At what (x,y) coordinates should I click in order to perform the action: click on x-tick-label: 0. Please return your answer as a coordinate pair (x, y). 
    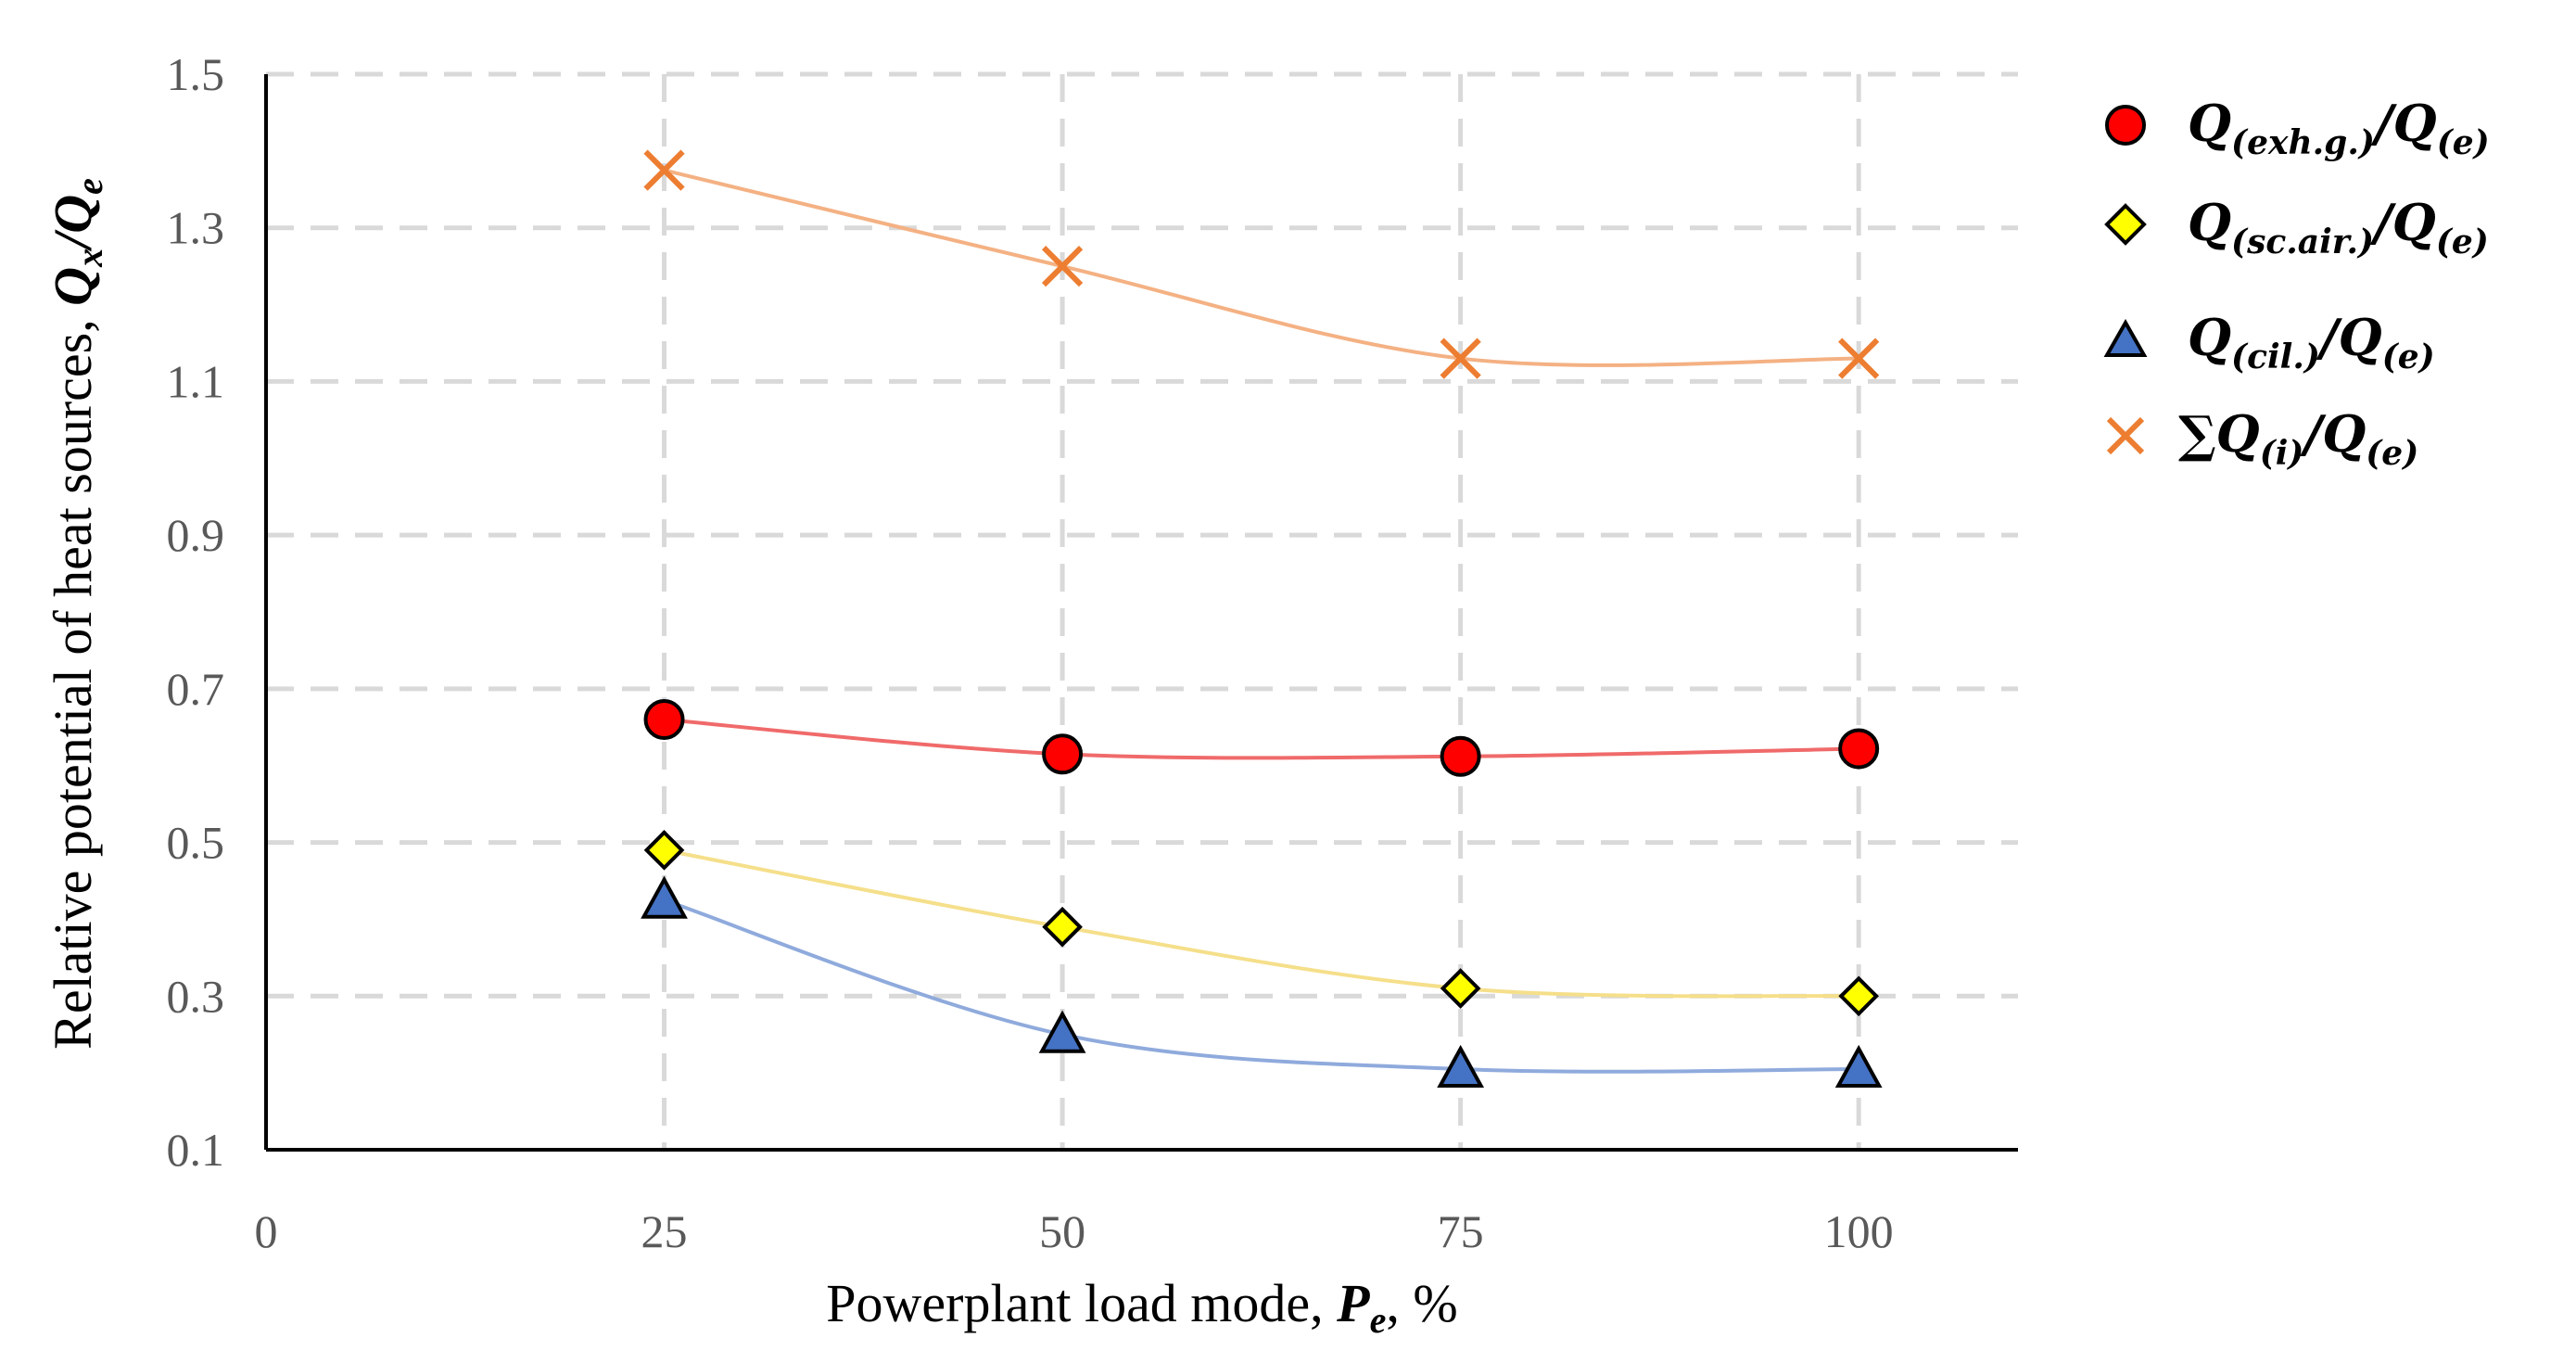
    Looking at the image, I should click on (266, 1231).